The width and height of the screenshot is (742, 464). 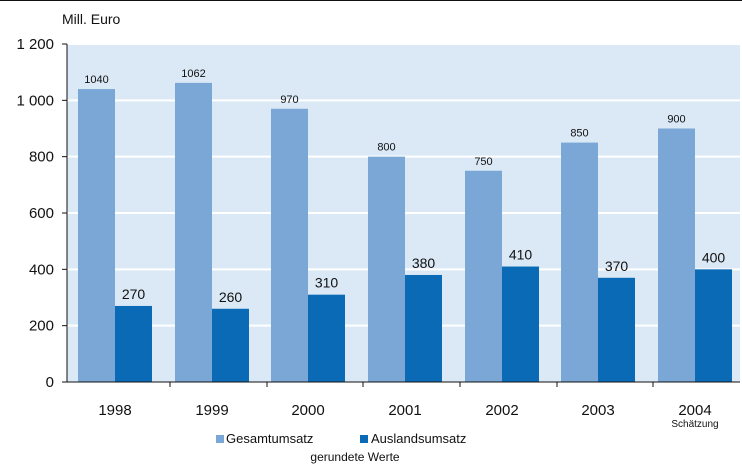 I want to click on bar-auslandsumsatz-1999, so click(x=230, y=345).